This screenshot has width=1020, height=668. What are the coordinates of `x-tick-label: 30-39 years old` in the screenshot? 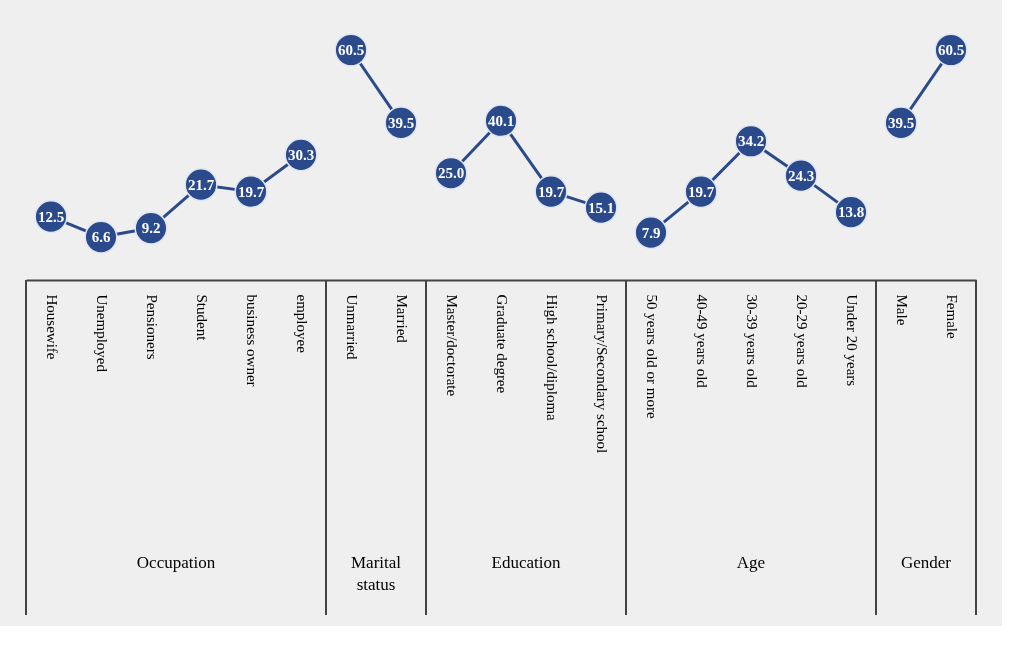 It's located at (751, 341).